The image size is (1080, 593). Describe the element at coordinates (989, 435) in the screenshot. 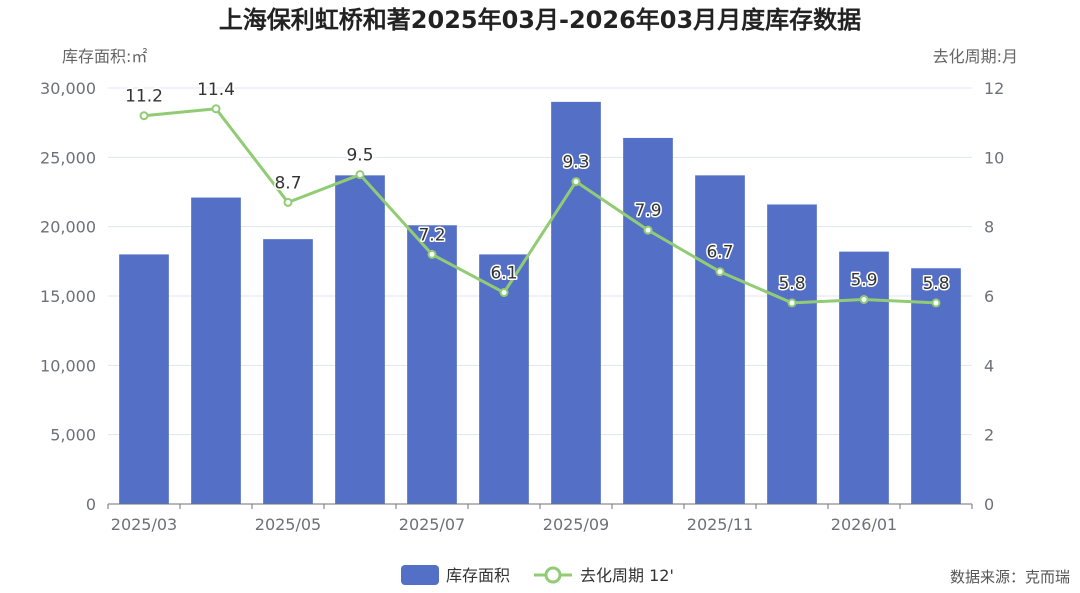

I see `right-tick-label: 2` at that location.